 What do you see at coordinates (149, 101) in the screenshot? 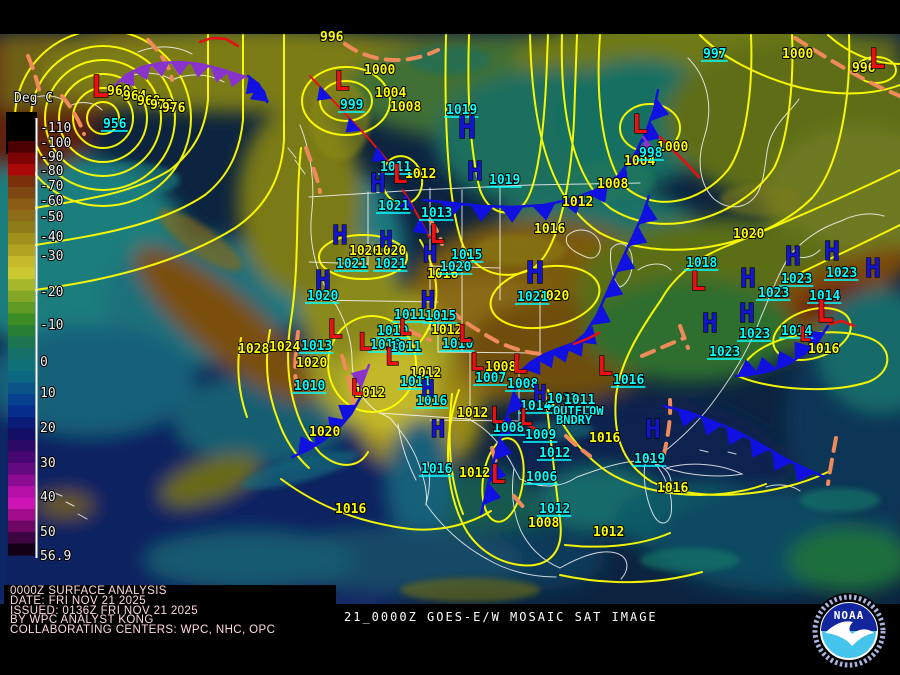
I see `isobar-value-label: 968` at bounding box center [149, 101].